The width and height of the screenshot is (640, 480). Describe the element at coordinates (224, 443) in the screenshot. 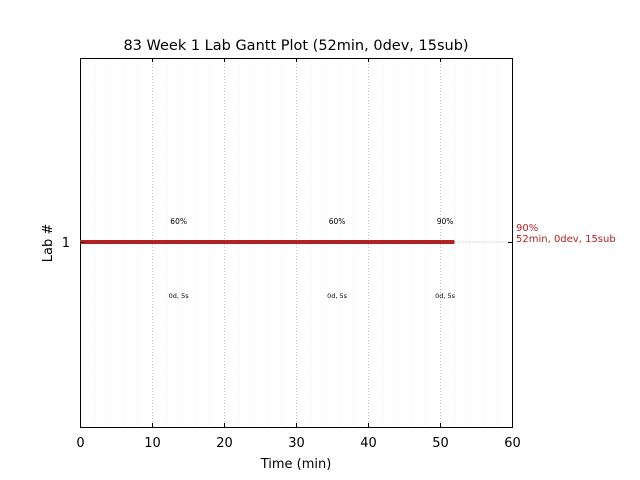

I see `x-tick-label: 20` at that location.